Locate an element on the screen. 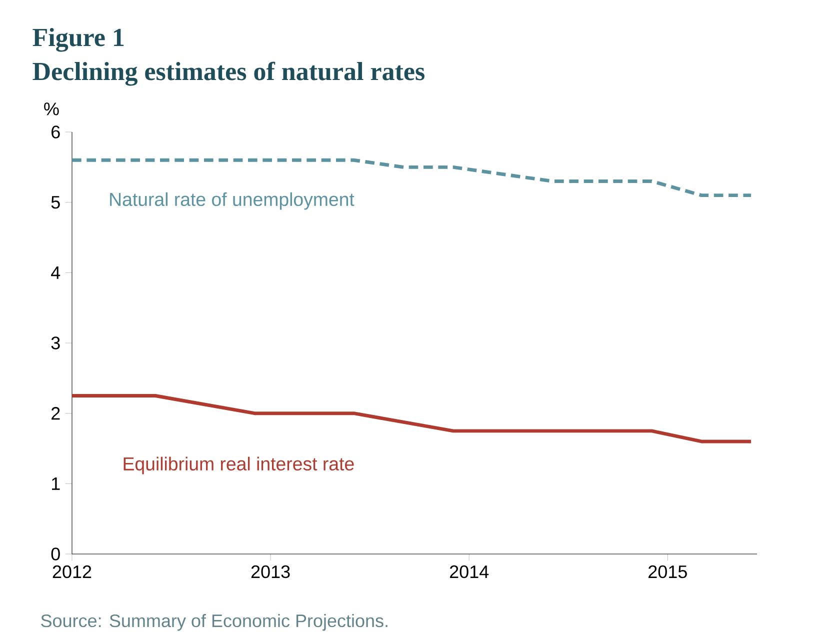 The image size is (815, 640). y-tick-label: 3 is located at coordinates (55, 343).